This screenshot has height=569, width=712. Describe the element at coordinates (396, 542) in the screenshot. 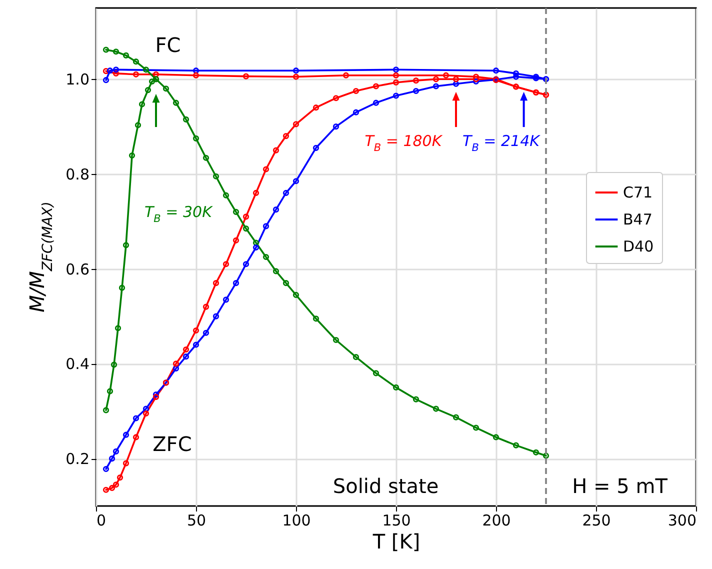

I see `x-axis-title: T [K]` at that location.